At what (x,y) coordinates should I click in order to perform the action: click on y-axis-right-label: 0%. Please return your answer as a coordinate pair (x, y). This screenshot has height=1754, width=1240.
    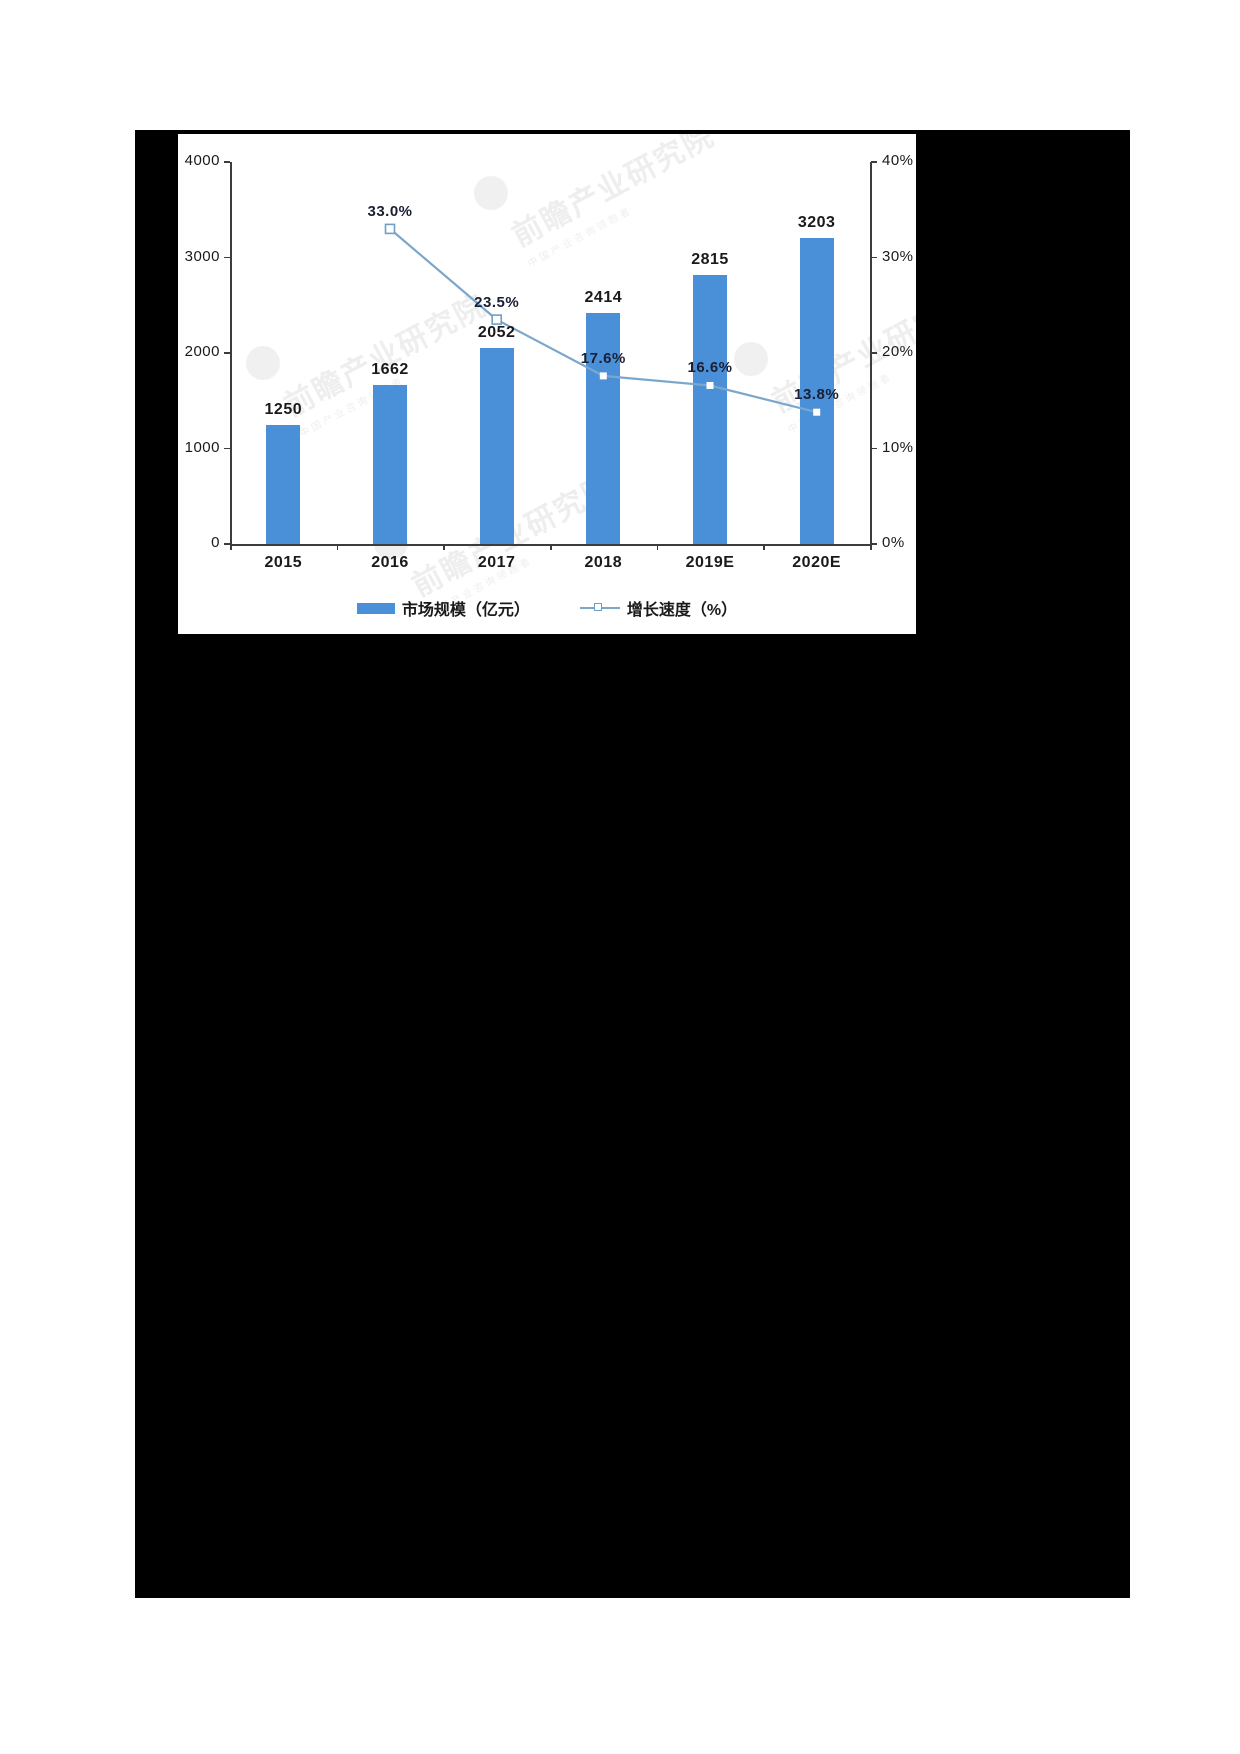
    Looking at the image, I should click on (893, 542).